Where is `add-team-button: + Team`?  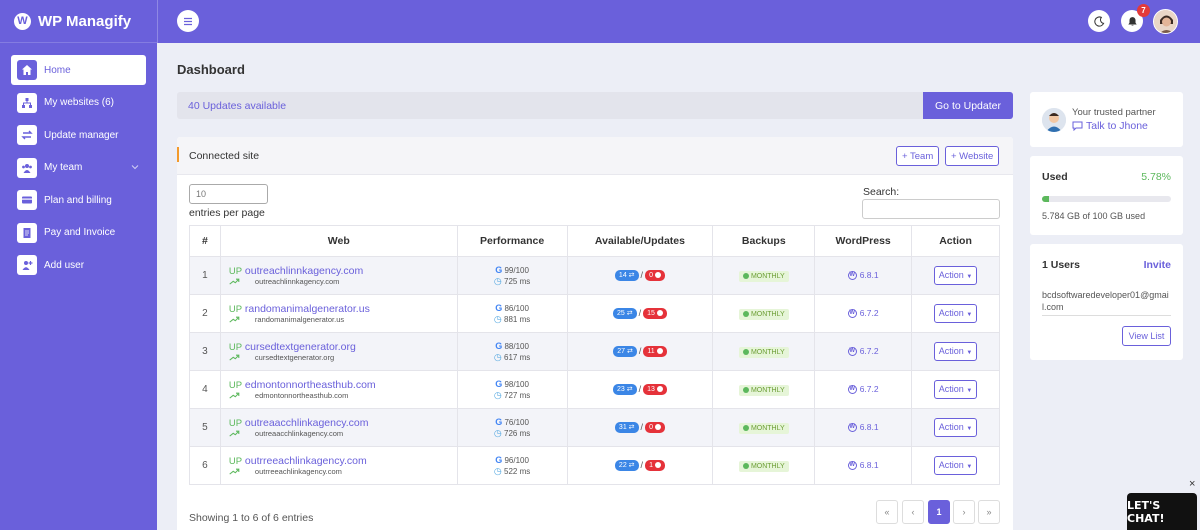 add-team-button: + Team is located at coordinates (918, 156).